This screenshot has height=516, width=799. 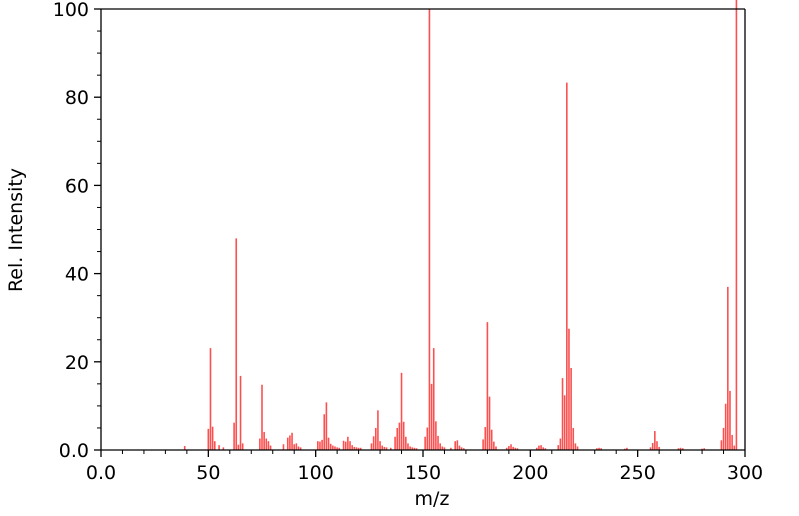 I want to click on x-tick-label: 100, so click(x=316, y=473).